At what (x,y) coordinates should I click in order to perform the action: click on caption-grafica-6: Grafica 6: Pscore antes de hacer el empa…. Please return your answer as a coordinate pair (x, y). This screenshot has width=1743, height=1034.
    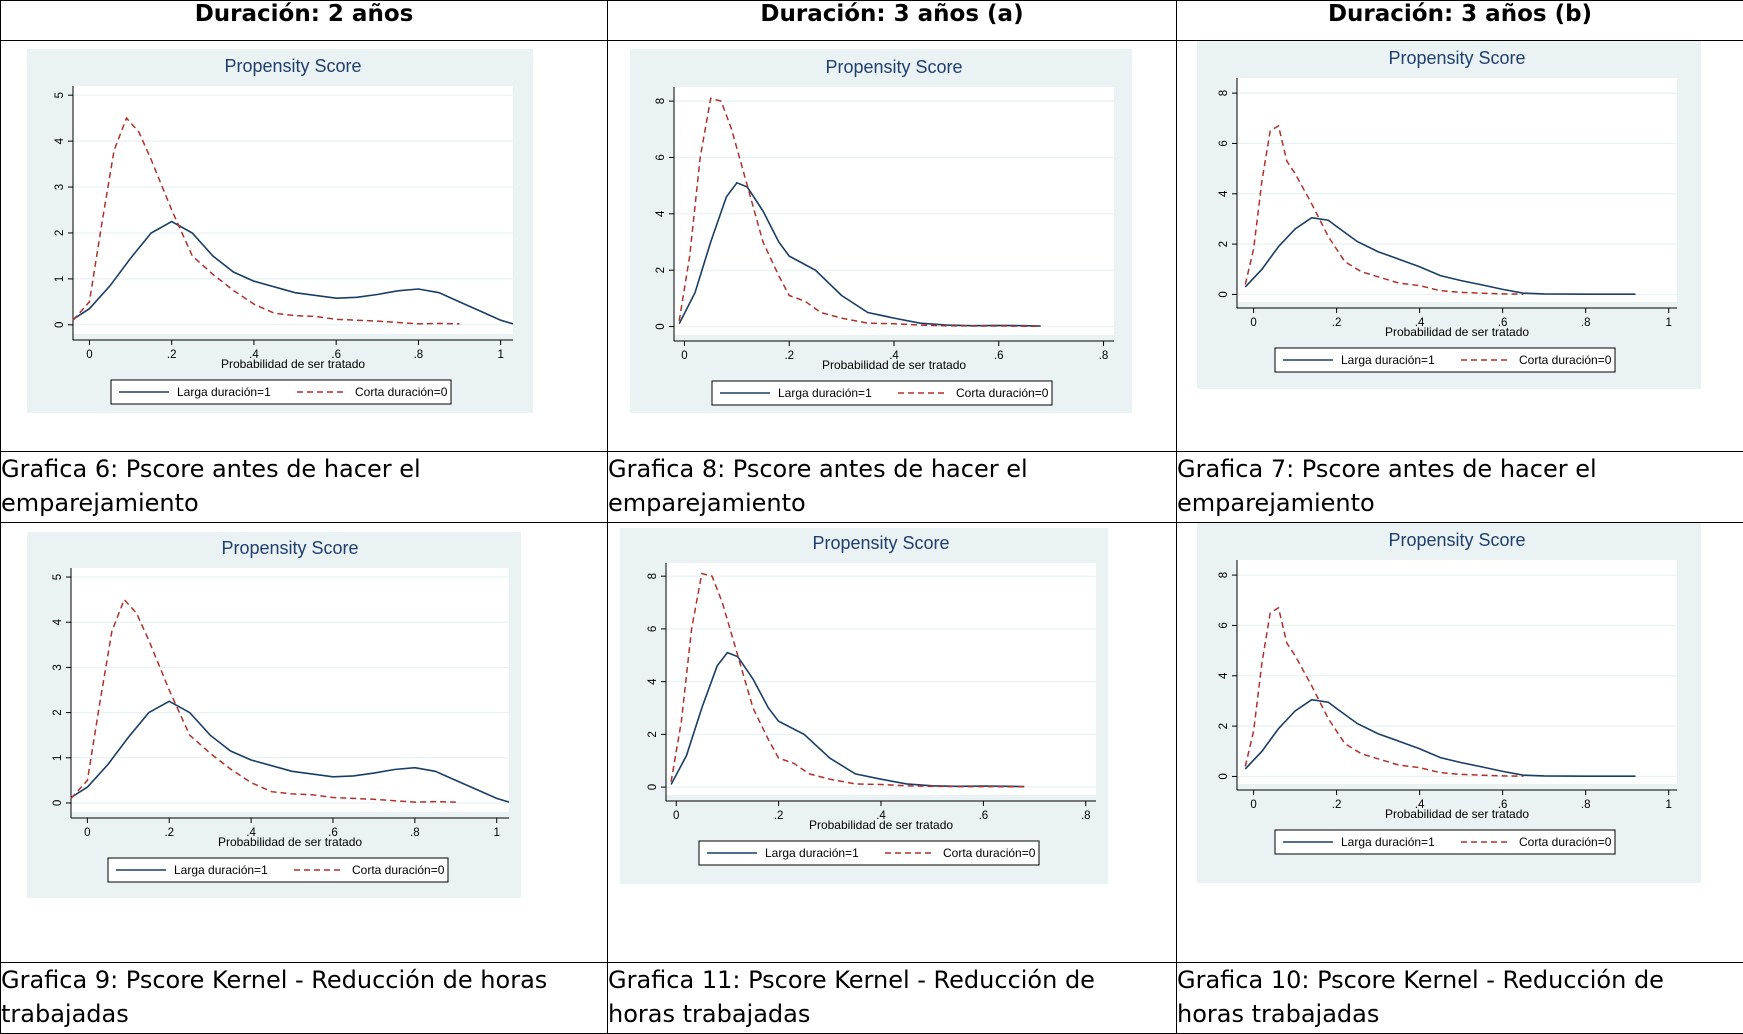
    Looking at the image, I should click on (304, 487).